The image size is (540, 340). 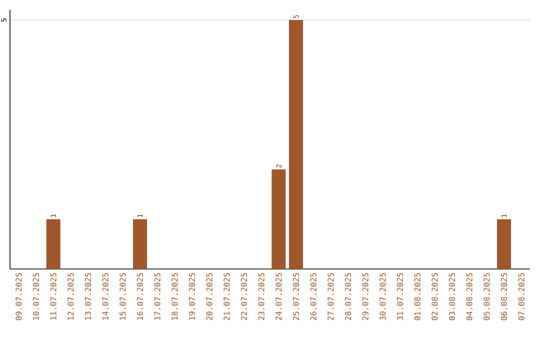 I want to click on x-tick-label: 01.08.2025, so click(x=417, y=296).